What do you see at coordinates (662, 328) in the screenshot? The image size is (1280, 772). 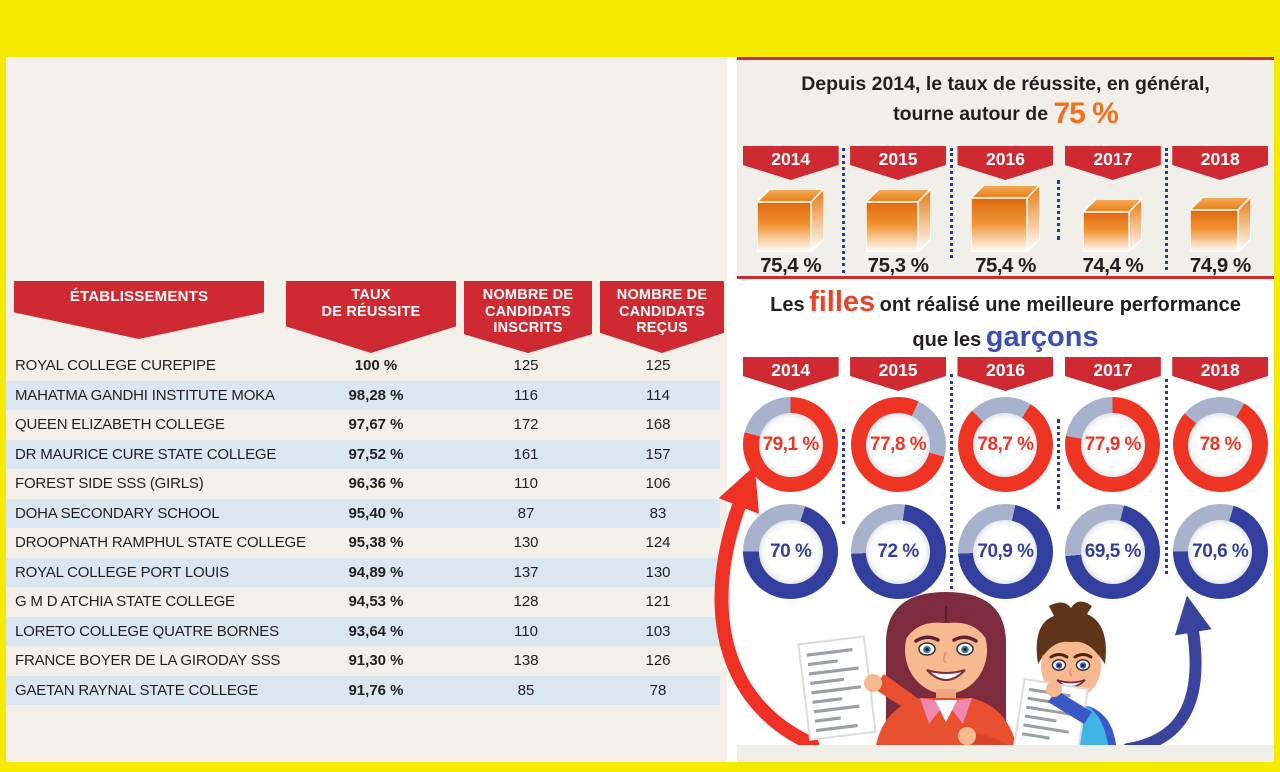 I see `header-line: REÇUS` at bounding box center [662, 328].